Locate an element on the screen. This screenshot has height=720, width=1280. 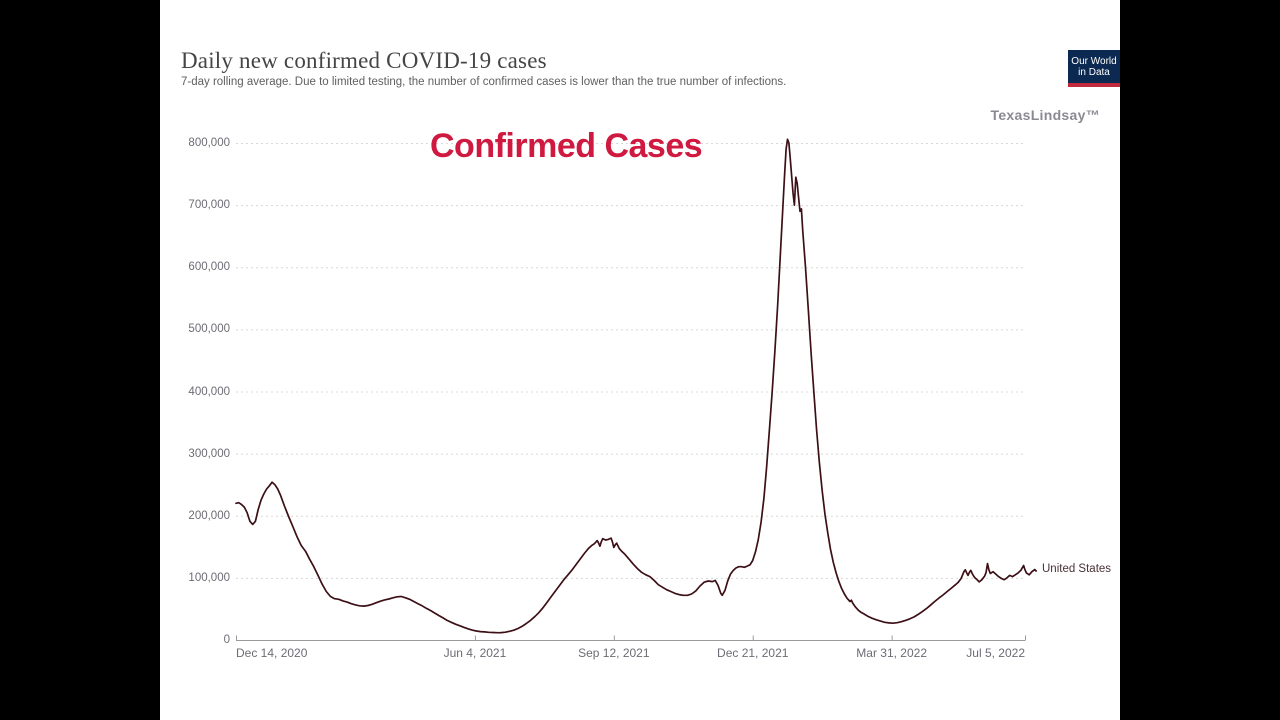
owid-logo-stripe is located at coordinates (1094, 85).